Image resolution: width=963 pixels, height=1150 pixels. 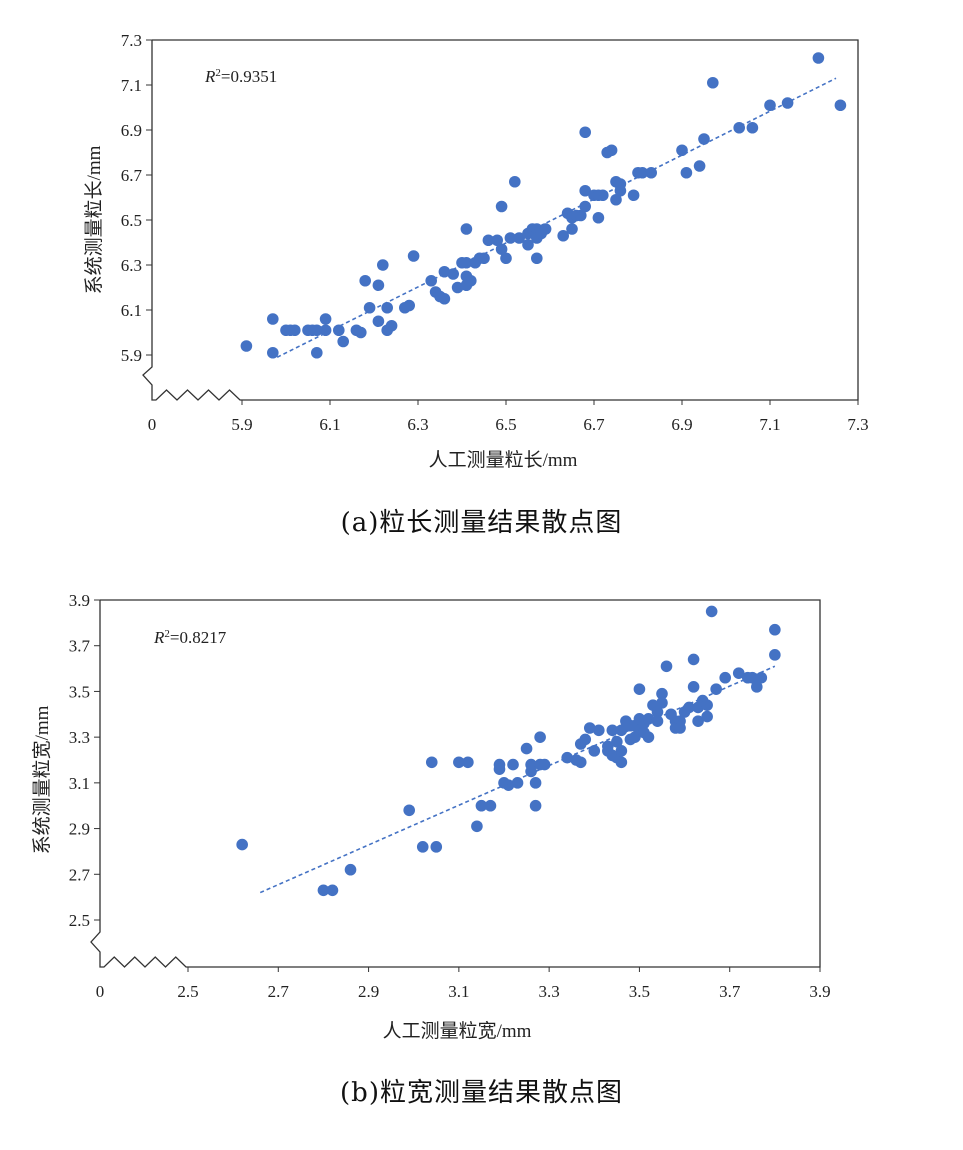 I want to click on r-squared-label: R2=0.8217, so click(x=190, y=637).